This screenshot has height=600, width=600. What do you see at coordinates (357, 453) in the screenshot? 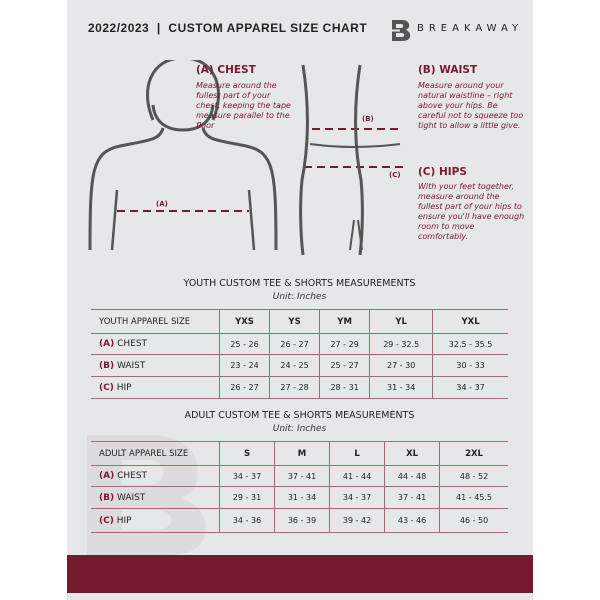
I see `header-cell: L` at bounding box center [357, 453].